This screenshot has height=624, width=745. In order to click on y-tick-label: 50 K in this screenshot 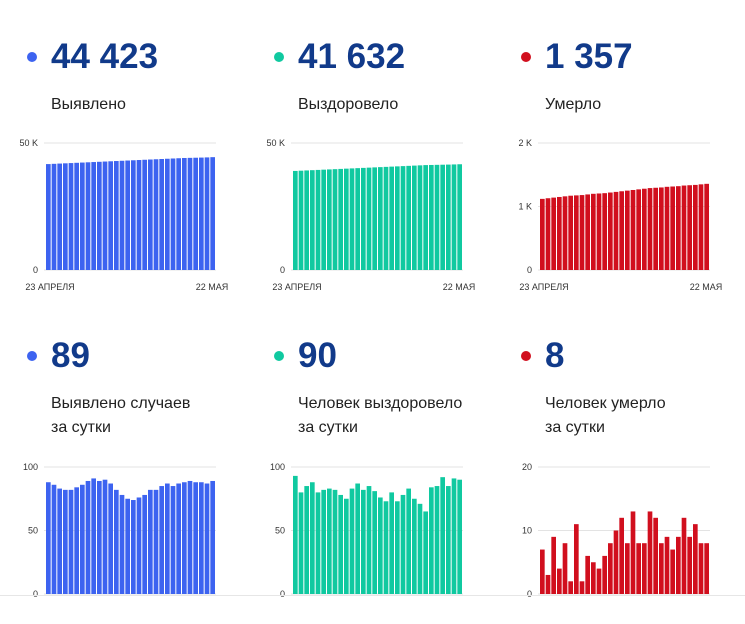, I will do `click(275, 143)`.